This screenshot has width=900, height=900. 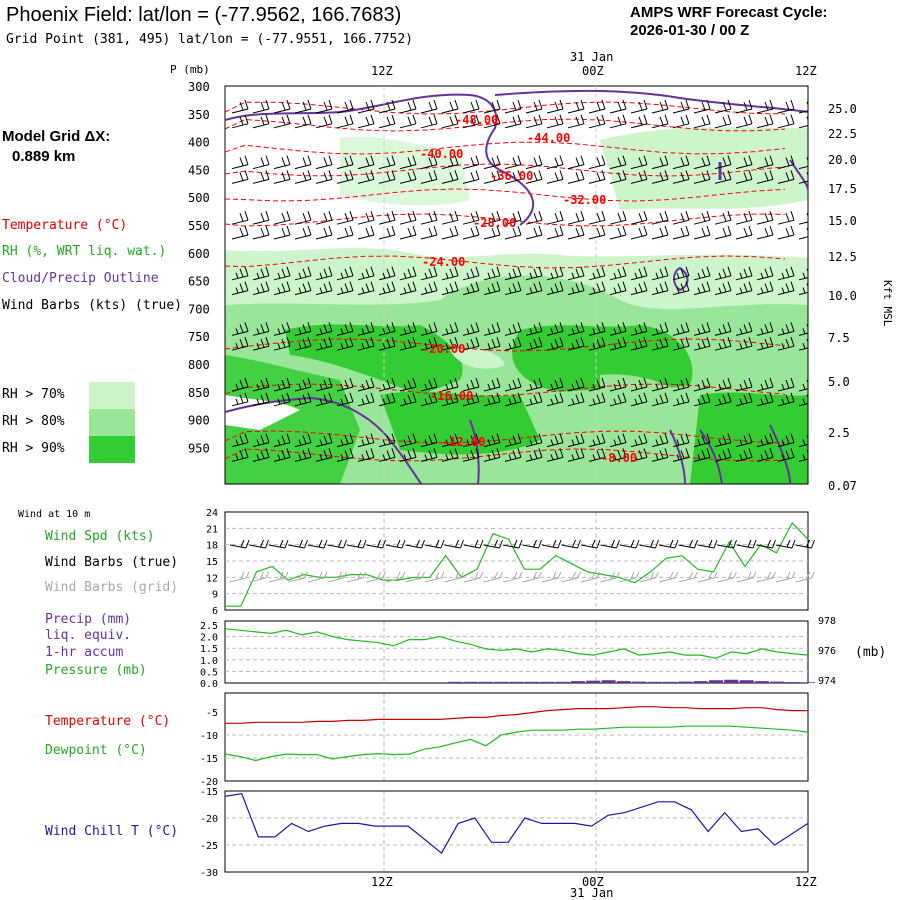 I want to click on precip-label: Precip (mm), so click(x=88, y=619).